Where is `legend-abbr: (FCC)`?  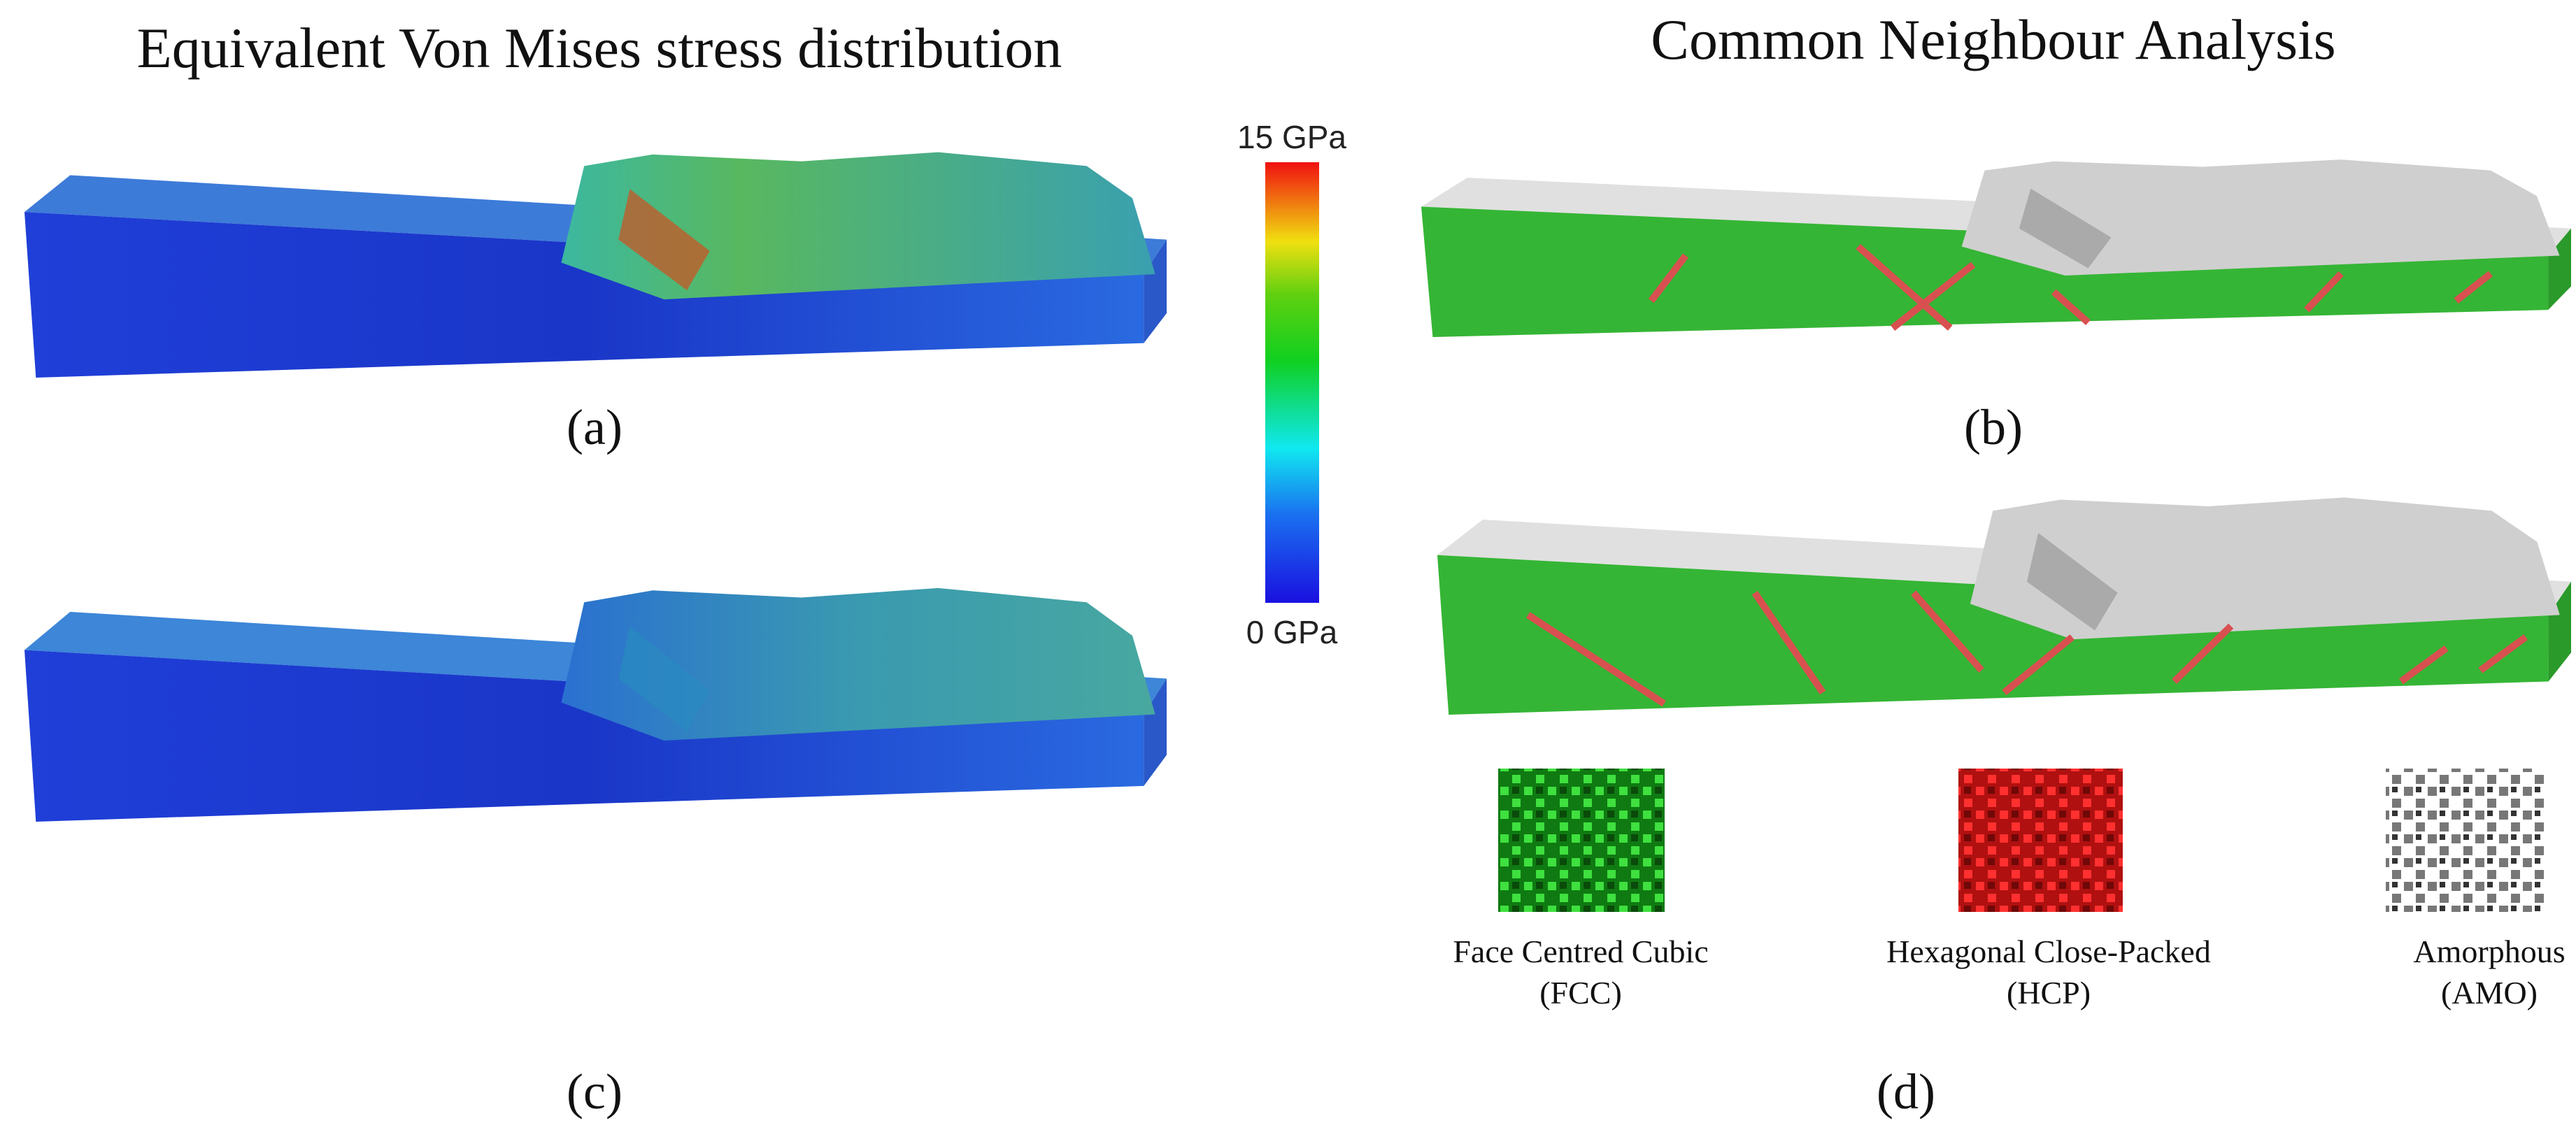
legend-abbr: (FCC) is located at coordinates (1580, 993).